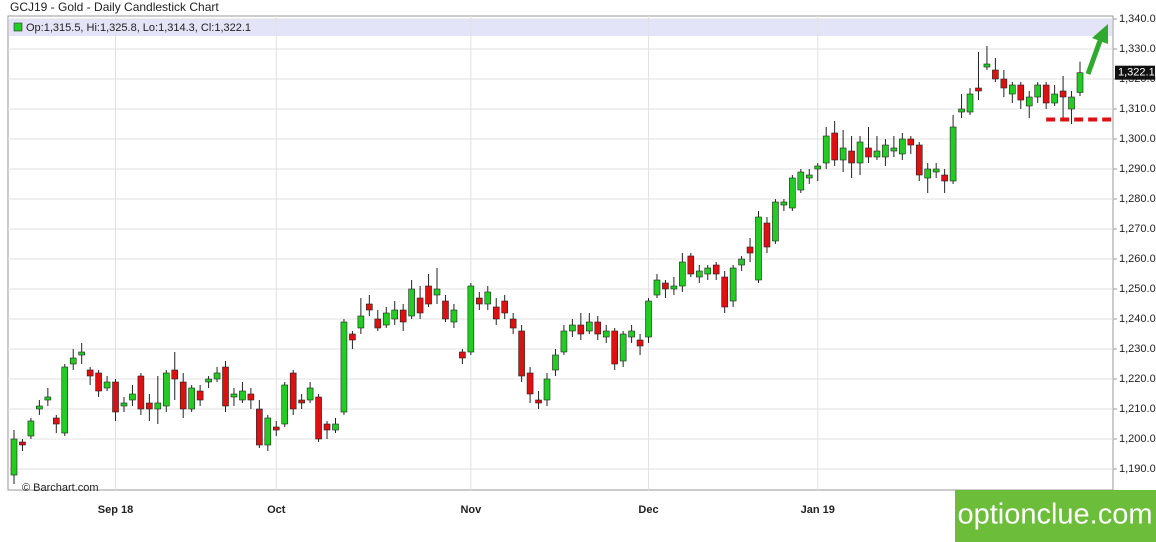  I want to click on y-tick-label: 1,250.0, so click(1137, 289).